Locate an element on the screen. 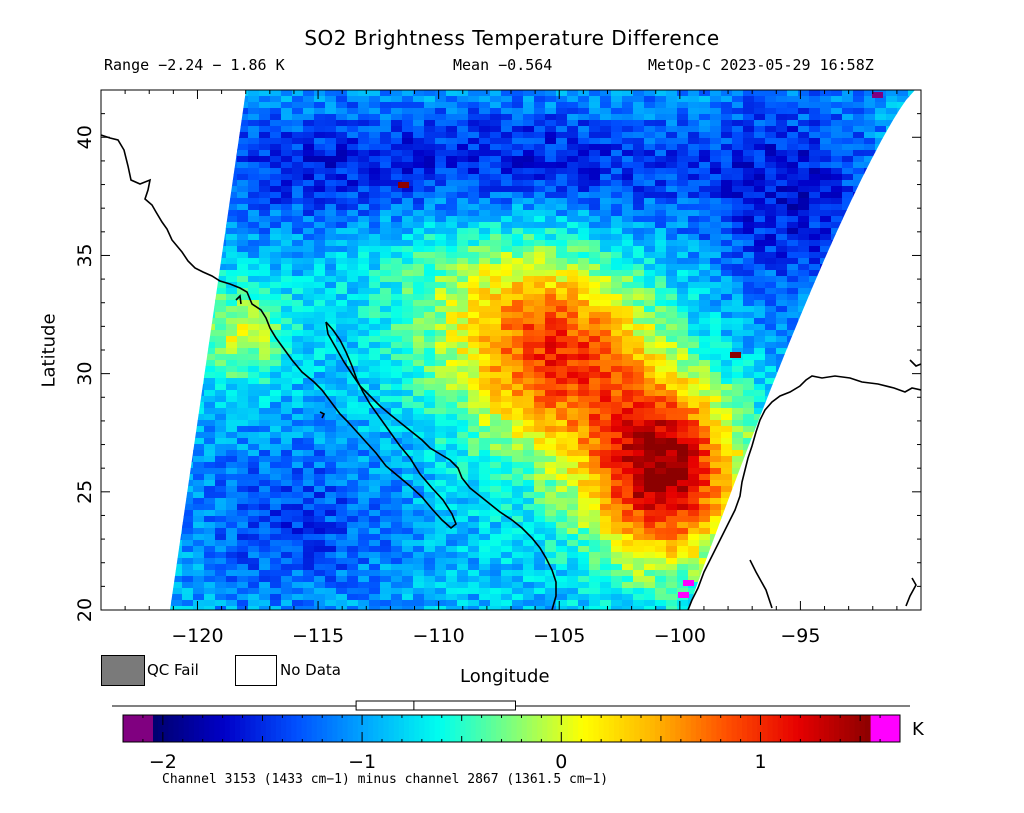 The height and width of the screenshot is (813, 1024). y-axis-label: Latitude is located at coordinates (49, 350).